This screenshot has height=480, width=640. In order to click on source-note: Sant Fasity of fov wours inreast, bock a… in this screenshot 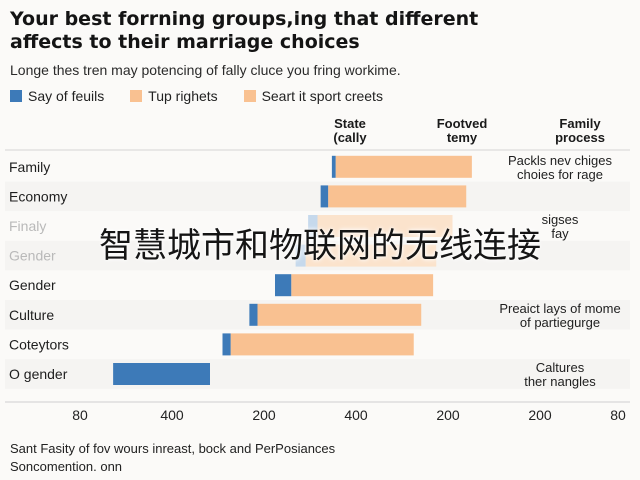, I will do `click(172, 458)`.